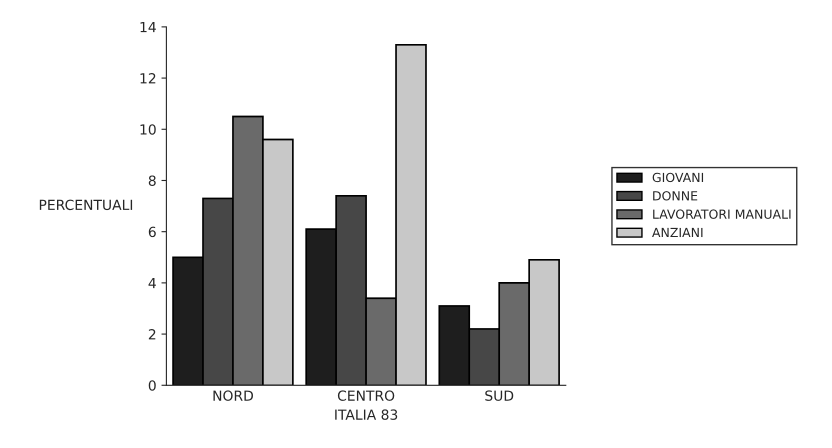 This screenshot has height=448, width=832. I want to click on legend-label: GIOVANI, so click(678, 177).